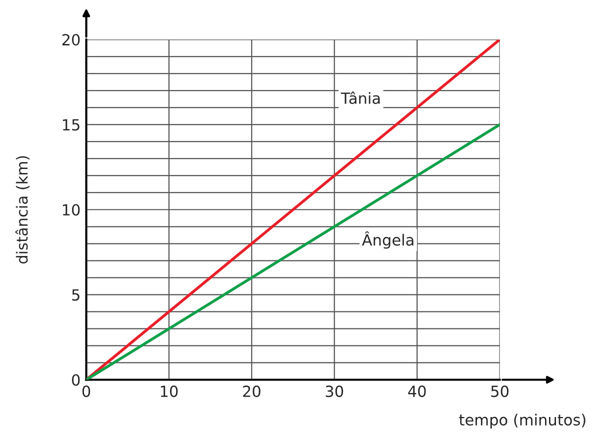  Describe the element at coordinates (522, 421) in the screenshot. I see `x-axis-title: tempo (minutos)` at that location.